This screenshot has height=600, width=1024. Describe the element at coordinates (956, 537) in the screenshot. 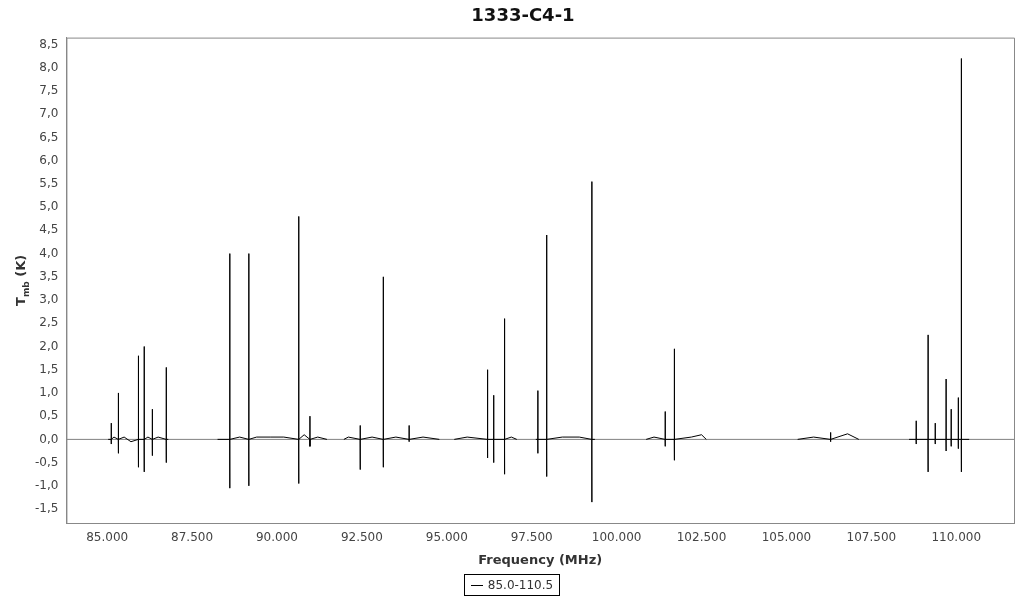

I see `x-tick-label: 110.000` at that location.